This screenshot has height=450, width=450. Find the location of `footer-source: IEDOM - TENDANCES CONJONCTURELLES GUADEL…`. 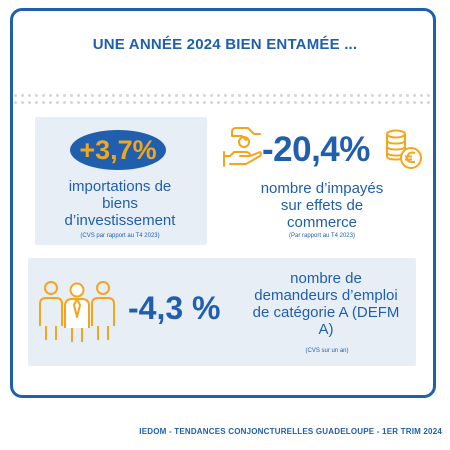

footer-source: IEDOM - TENDANCES CONJONCTURELLES GUADEL… is located at coordinates (290, 431).